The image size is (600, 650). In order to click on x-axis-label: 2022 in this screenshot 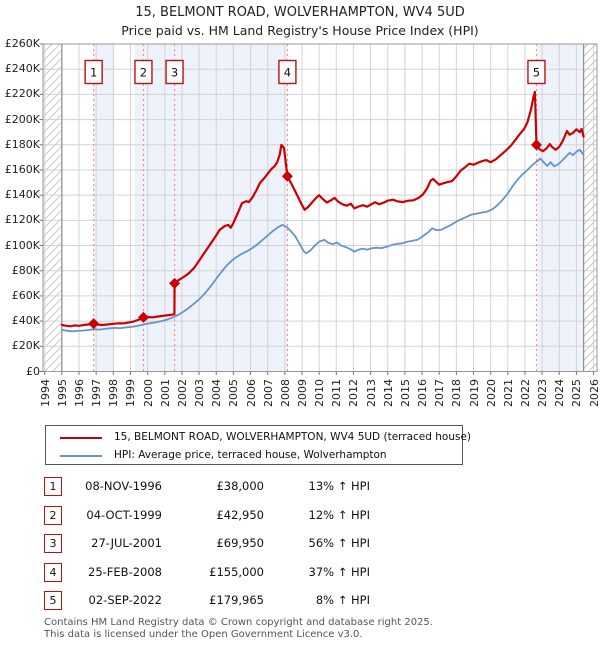, I will do `click(525, 393)`.